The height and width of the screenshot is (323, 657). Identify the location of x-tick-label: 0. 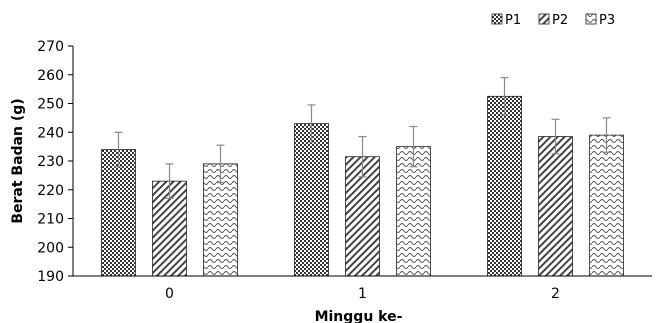
(169, 294).